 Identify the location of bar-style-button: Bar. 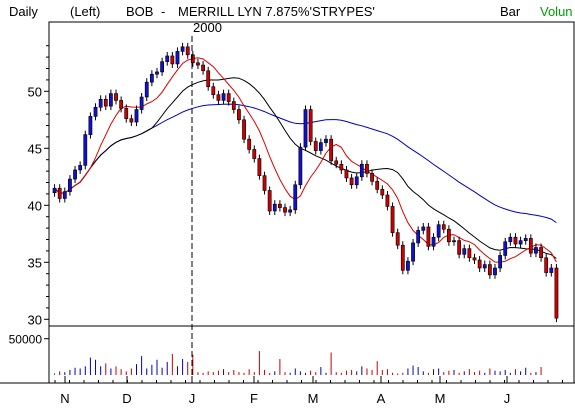
(510, 11).